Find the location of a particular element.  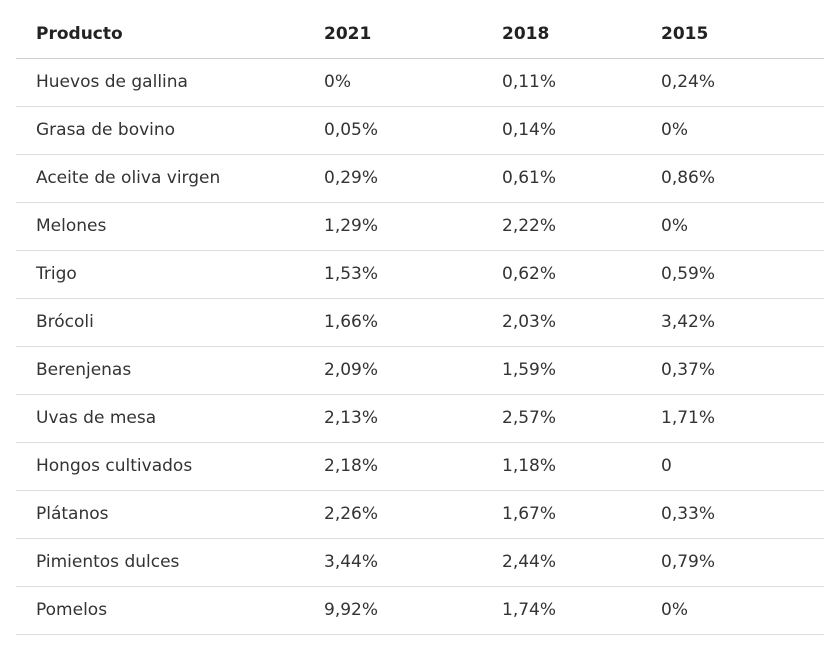

cell-2015: 0,86% is located at coordinates (732, 178).